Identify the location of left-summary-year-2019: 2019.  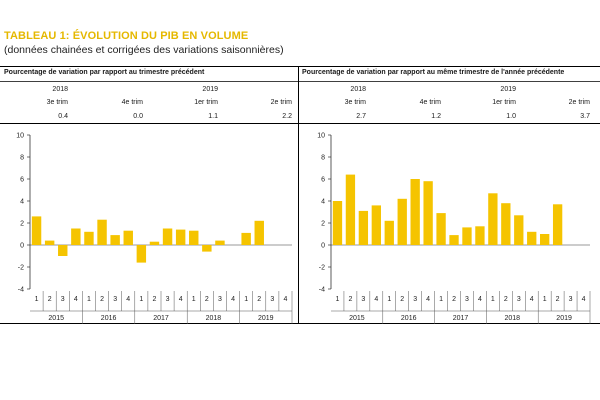
(210, 89).